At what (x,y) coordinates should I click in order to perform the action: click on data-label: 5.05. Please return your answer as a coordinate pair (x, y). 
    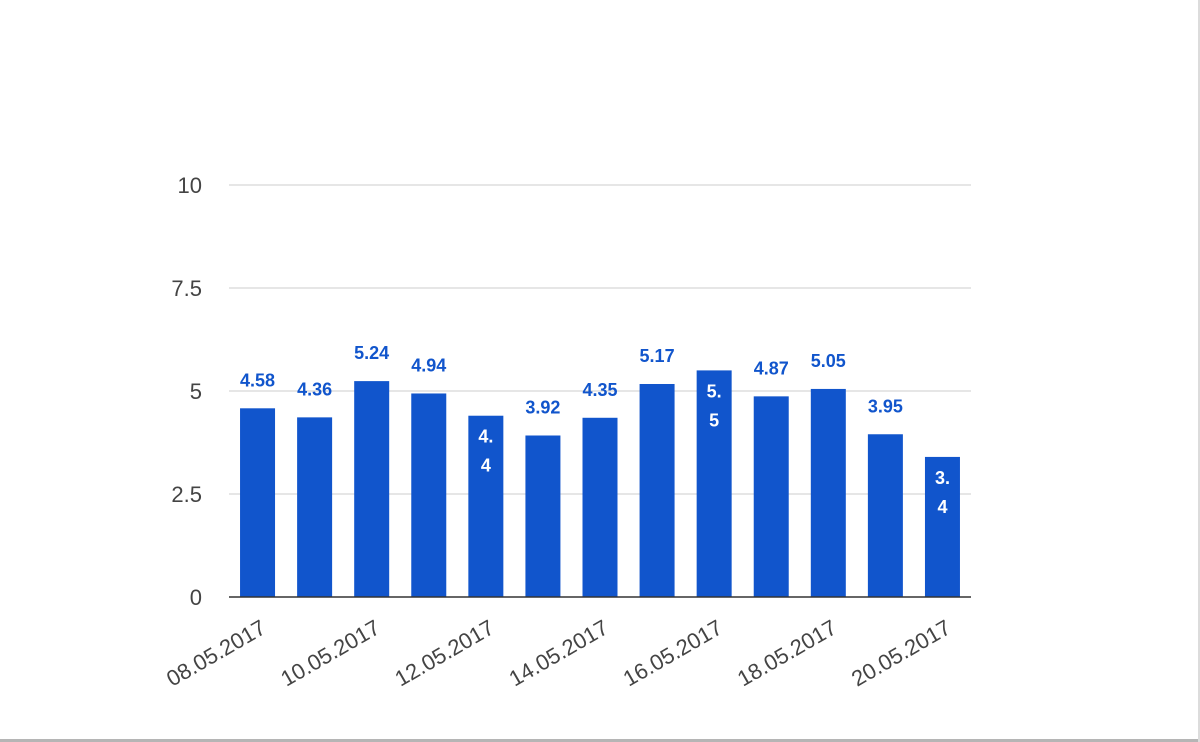
    Looking at the image, I should click on (828, 361).